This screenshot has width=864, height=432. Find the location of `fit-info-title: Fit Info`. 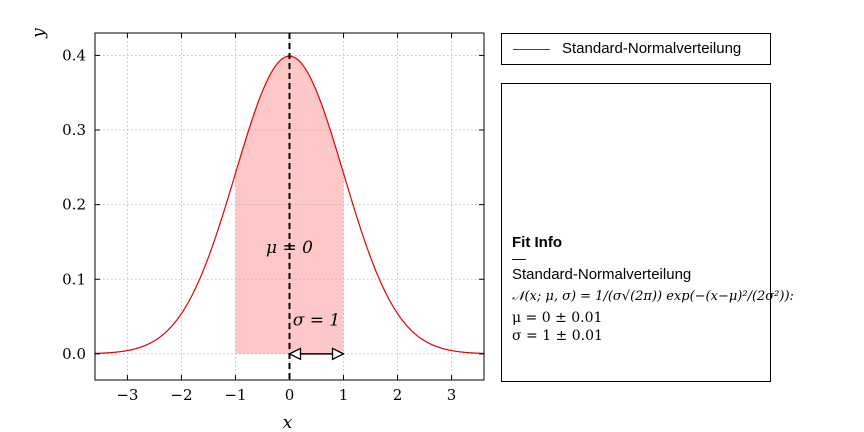

fit-info-title: Fit Info is located at coordinates (537, 242).